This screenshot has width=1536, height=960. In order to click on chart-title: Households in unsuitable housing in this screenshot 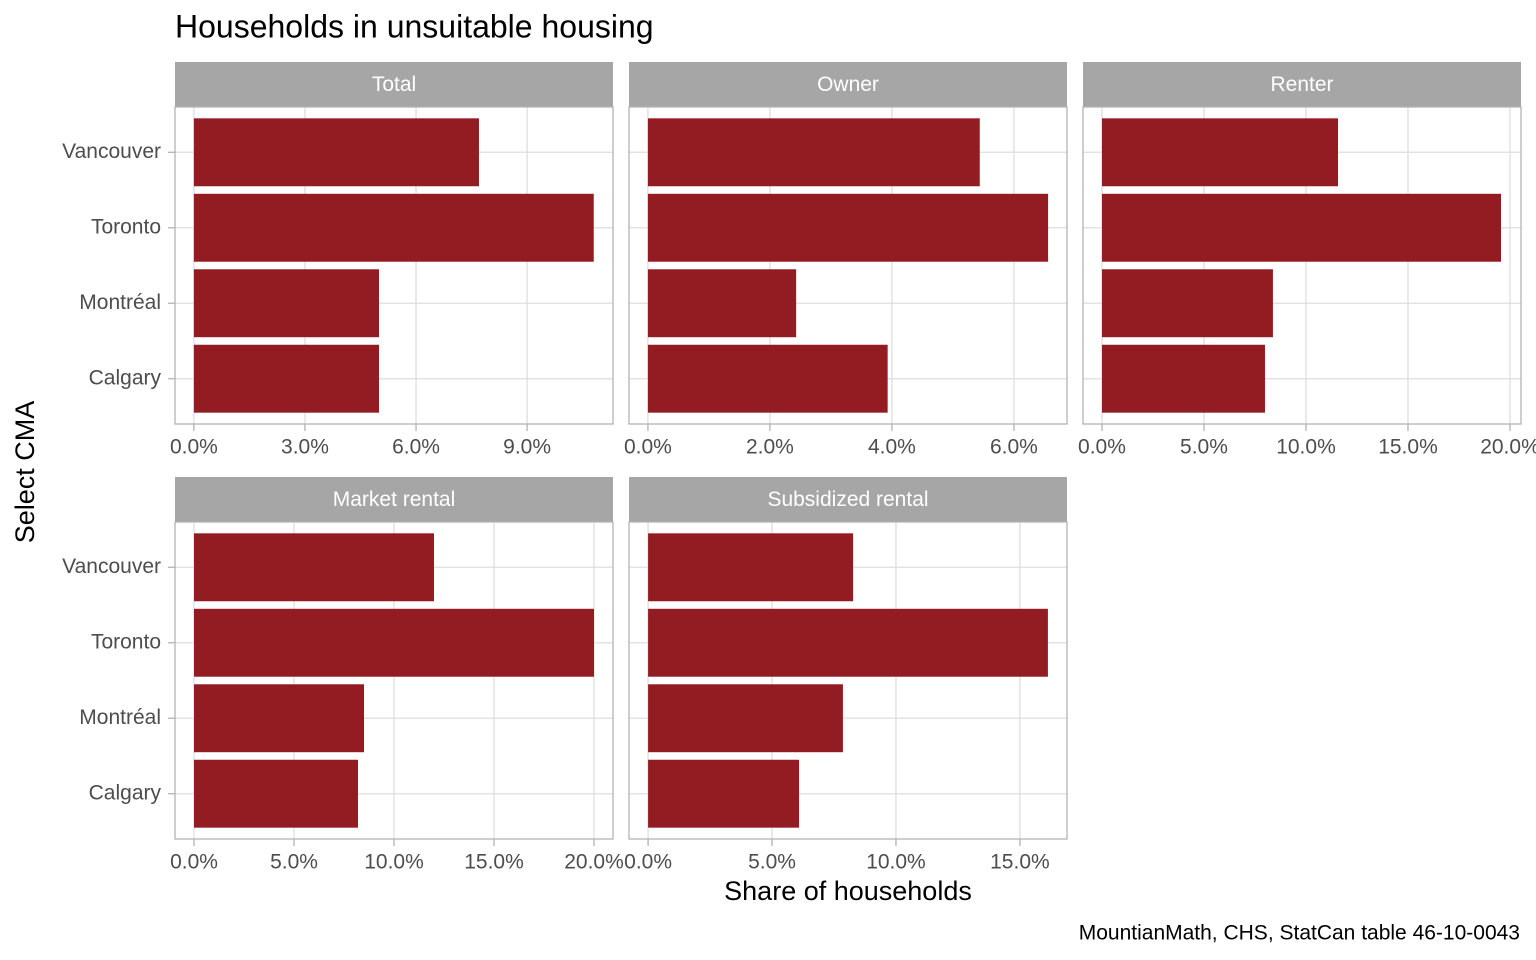, I will do `click(414, 26)`.